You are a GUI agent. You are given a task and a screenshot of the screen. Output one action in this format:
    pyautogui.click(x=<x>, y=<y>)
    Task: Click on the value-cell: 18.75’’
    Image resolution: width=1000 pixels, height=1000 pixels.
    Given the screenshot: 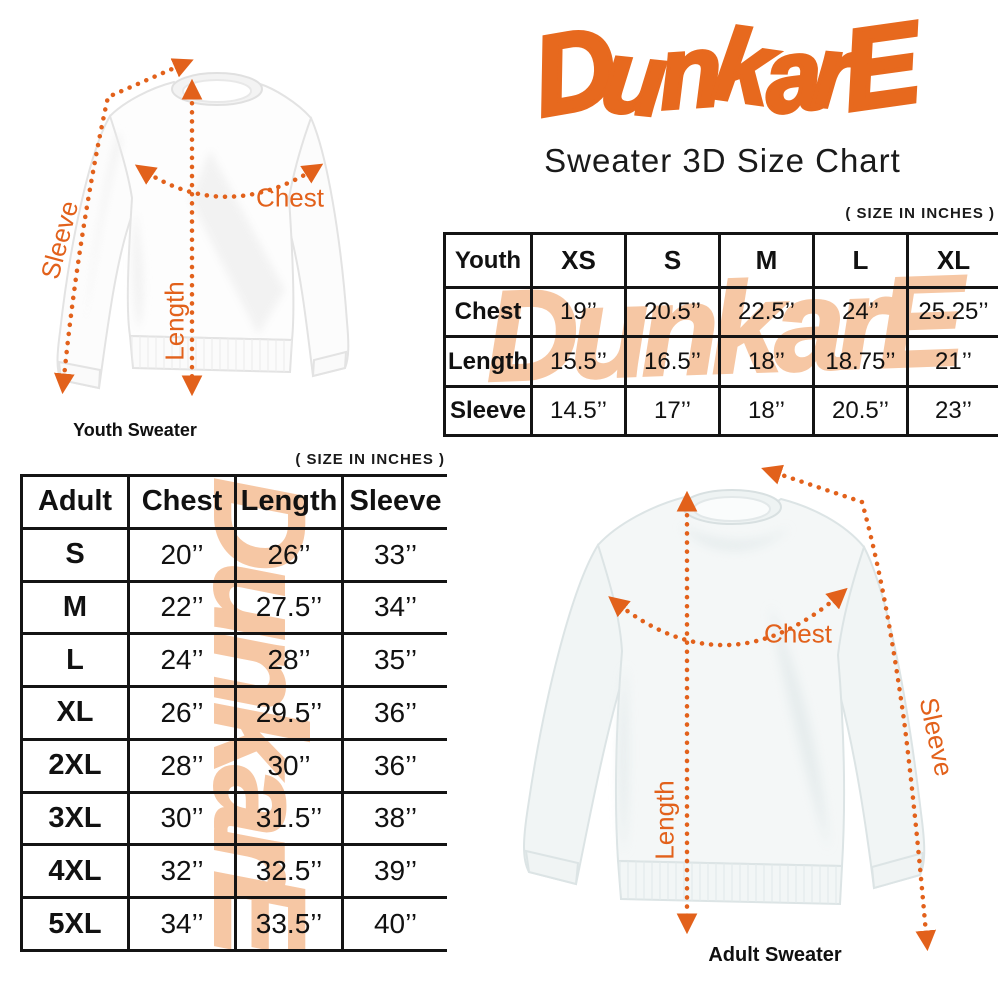 What is the action you would take?
    pyautogui.click(x=860, y=361)
    